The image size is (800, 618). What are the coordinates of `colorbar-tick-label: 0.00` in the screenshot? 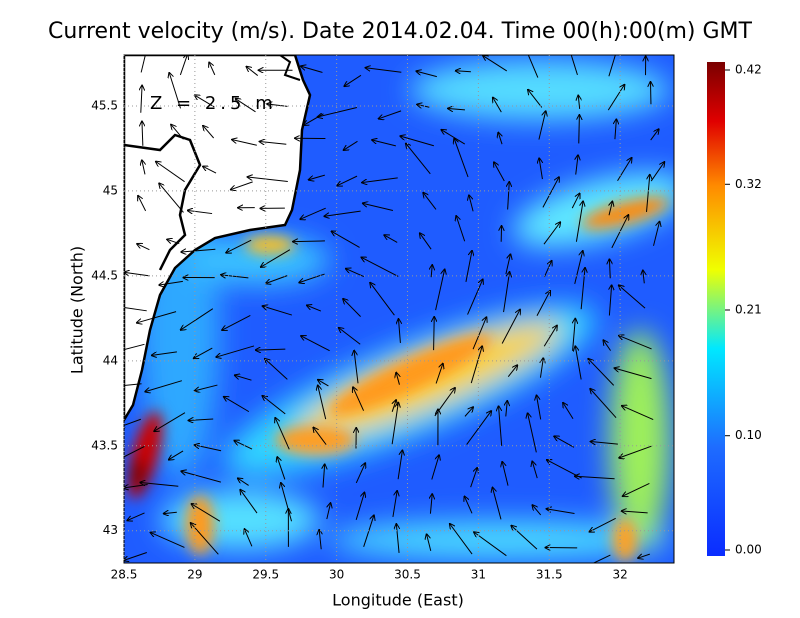 It's located at (748, 550).